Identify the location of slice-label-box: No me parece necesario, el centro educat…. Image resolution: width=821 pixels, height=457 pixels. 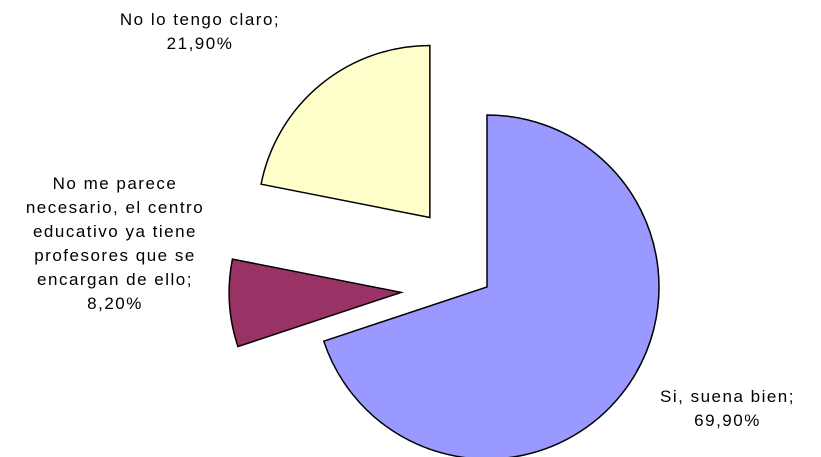
(115, 243).